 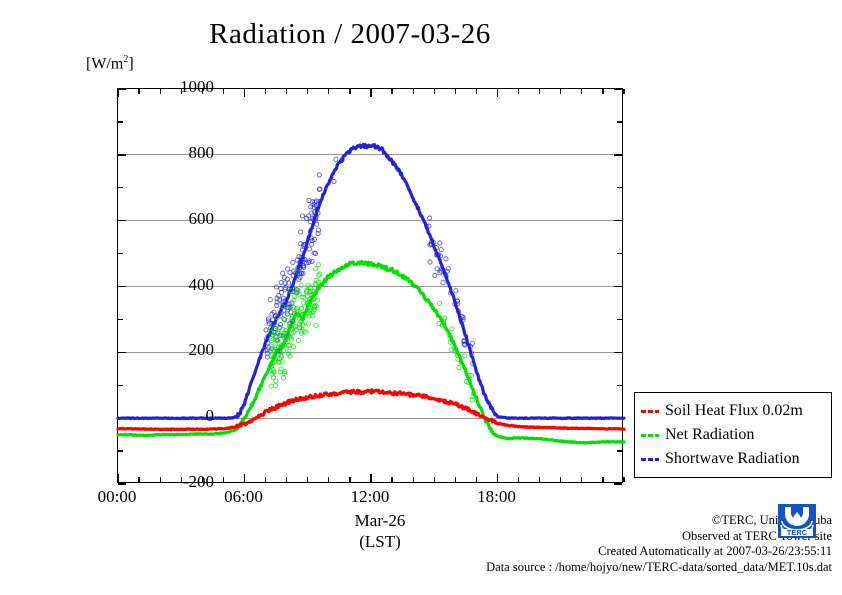 I want to click on y-axis-tick-label: 1000, so click(x=197, y=86).